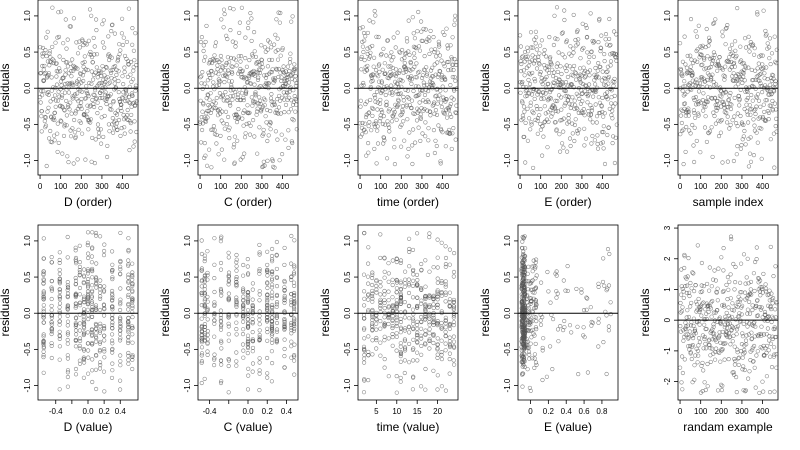 The height and width of the screenshot is (450, 800). Describe the element at coordinates (396, 411) in the screenshot. I see `x-tick-label: 10` at that location.